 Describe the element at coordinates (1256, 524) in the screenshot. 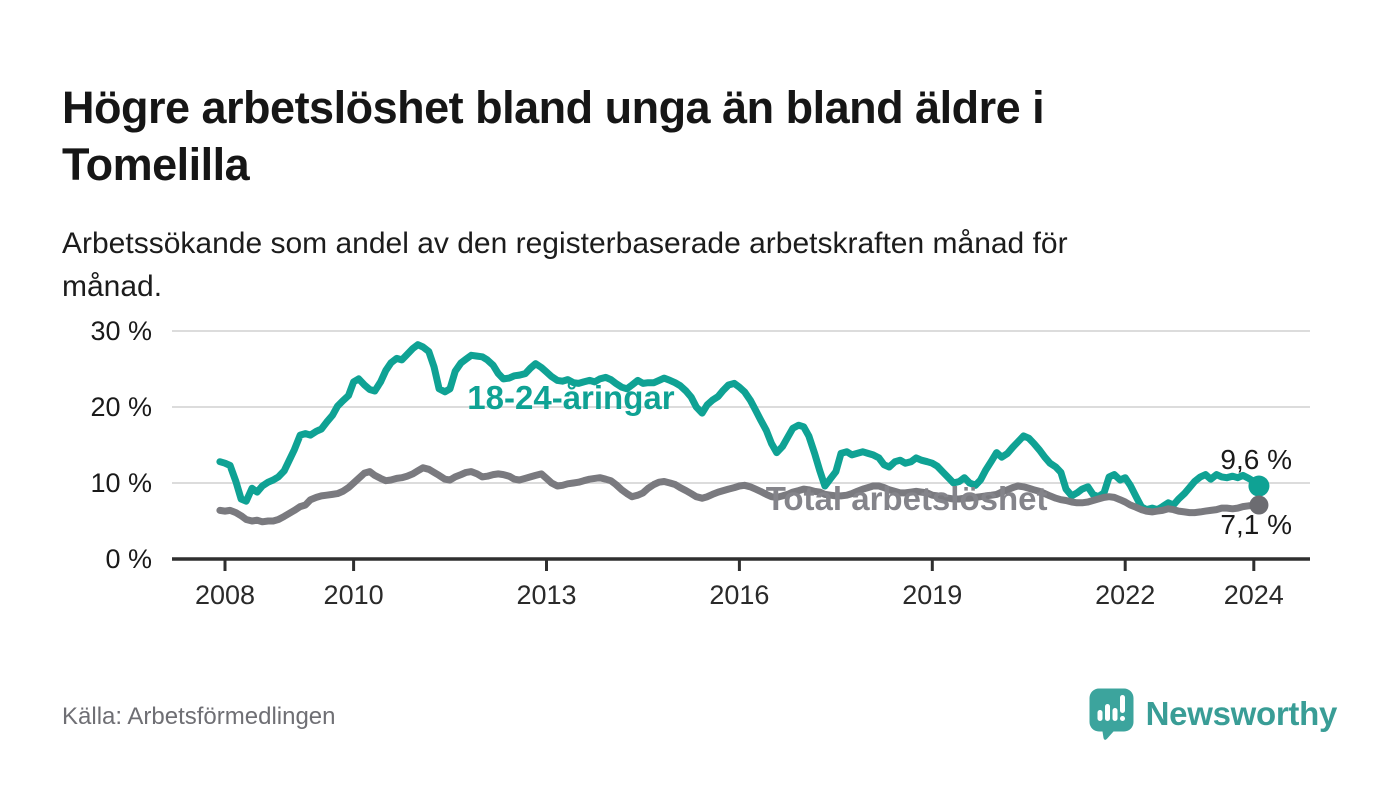

I see `end-value-label-total: 7,1 %` at that location.